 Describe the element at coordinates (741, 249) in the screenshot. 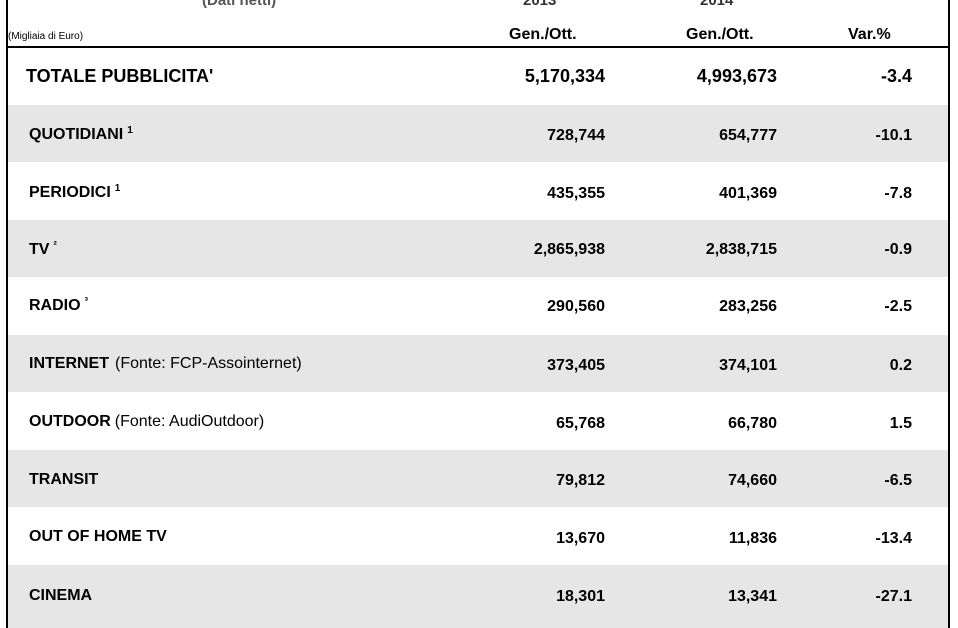

I see `value-2014: 2,838,715` at that location.